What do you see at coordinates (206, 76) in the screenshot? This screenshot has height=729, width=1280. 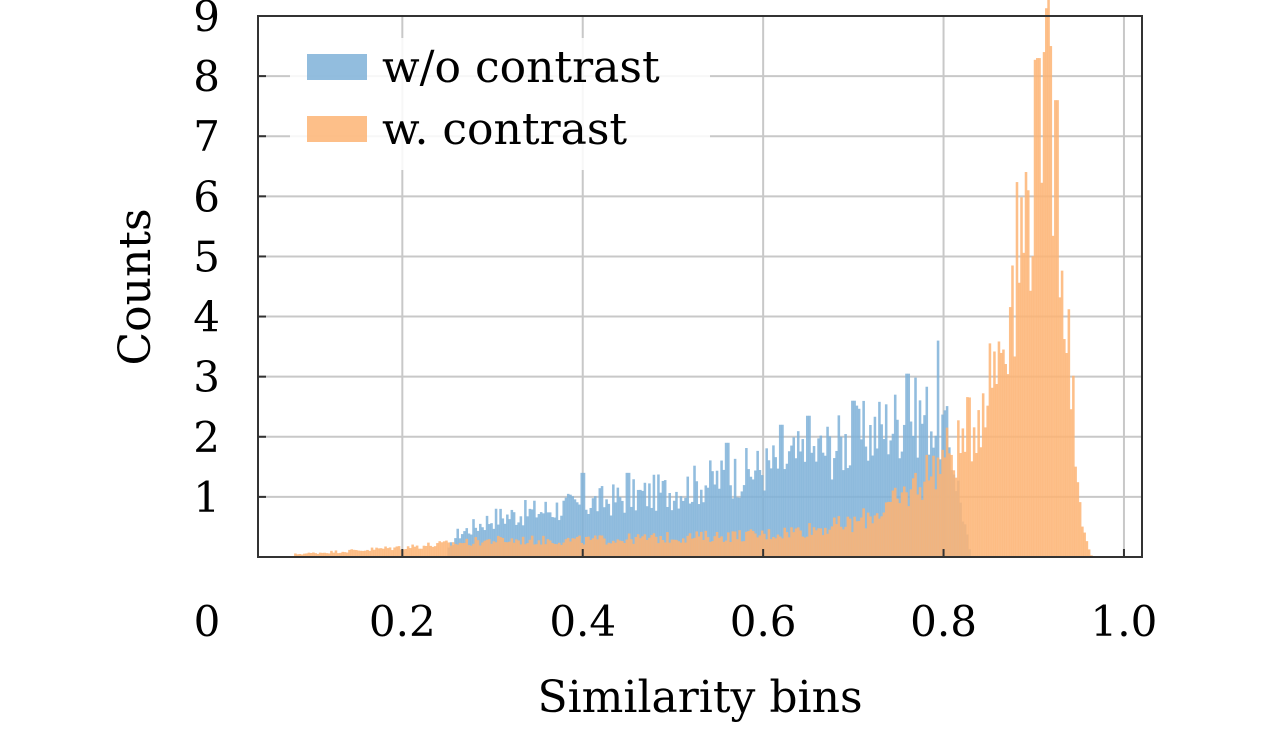 I see `y-tick-label: 8` at bounding box center [206, 76].